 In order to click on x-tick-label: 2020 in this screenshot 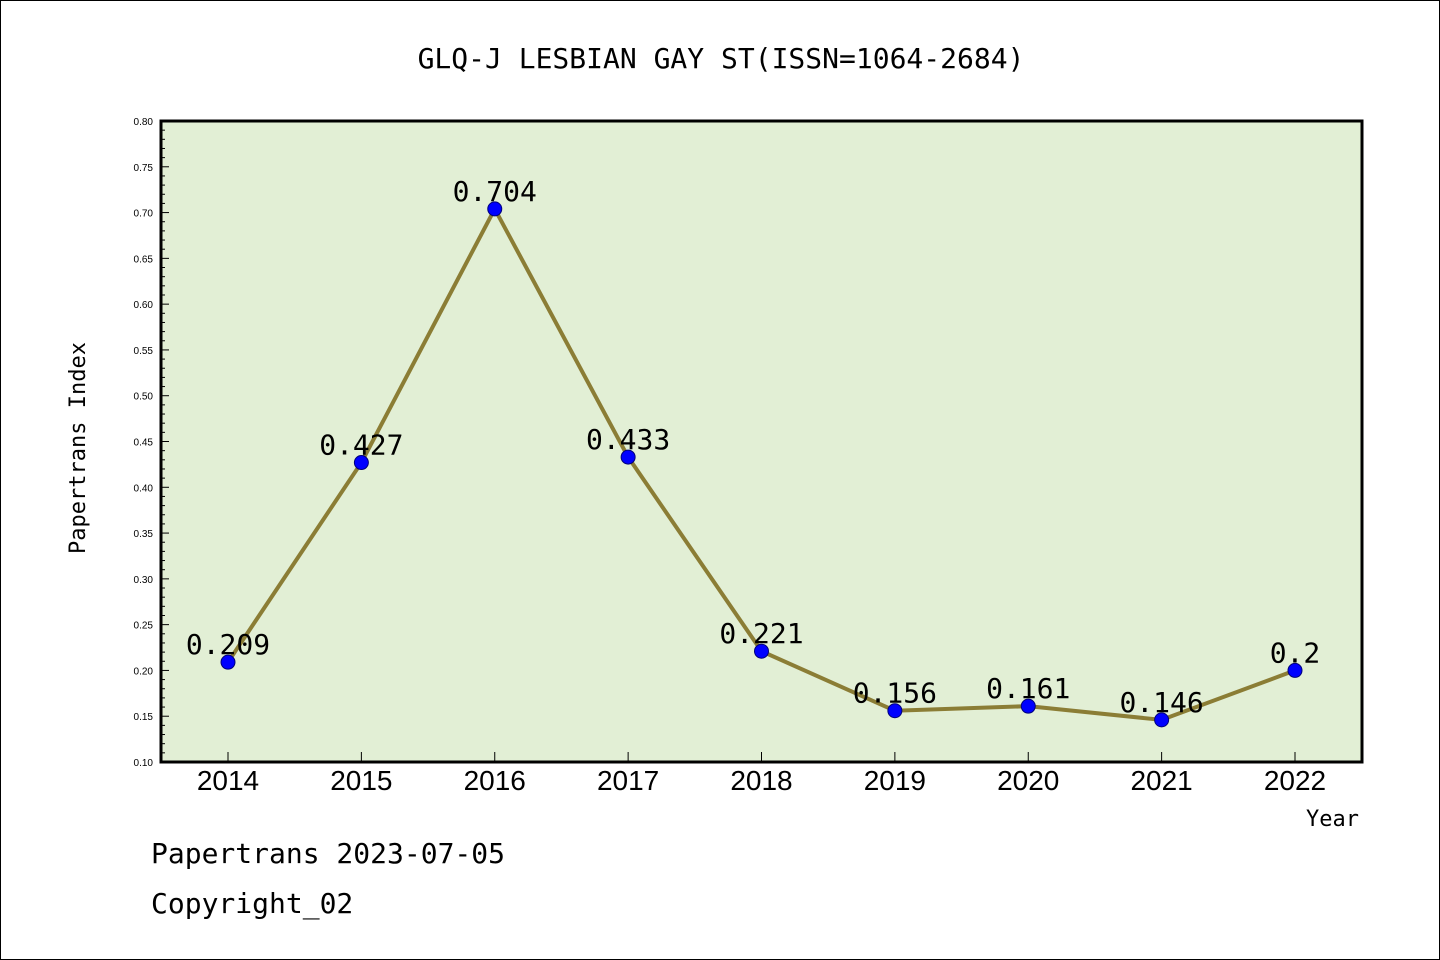, I will do `click(1028, 780)`.